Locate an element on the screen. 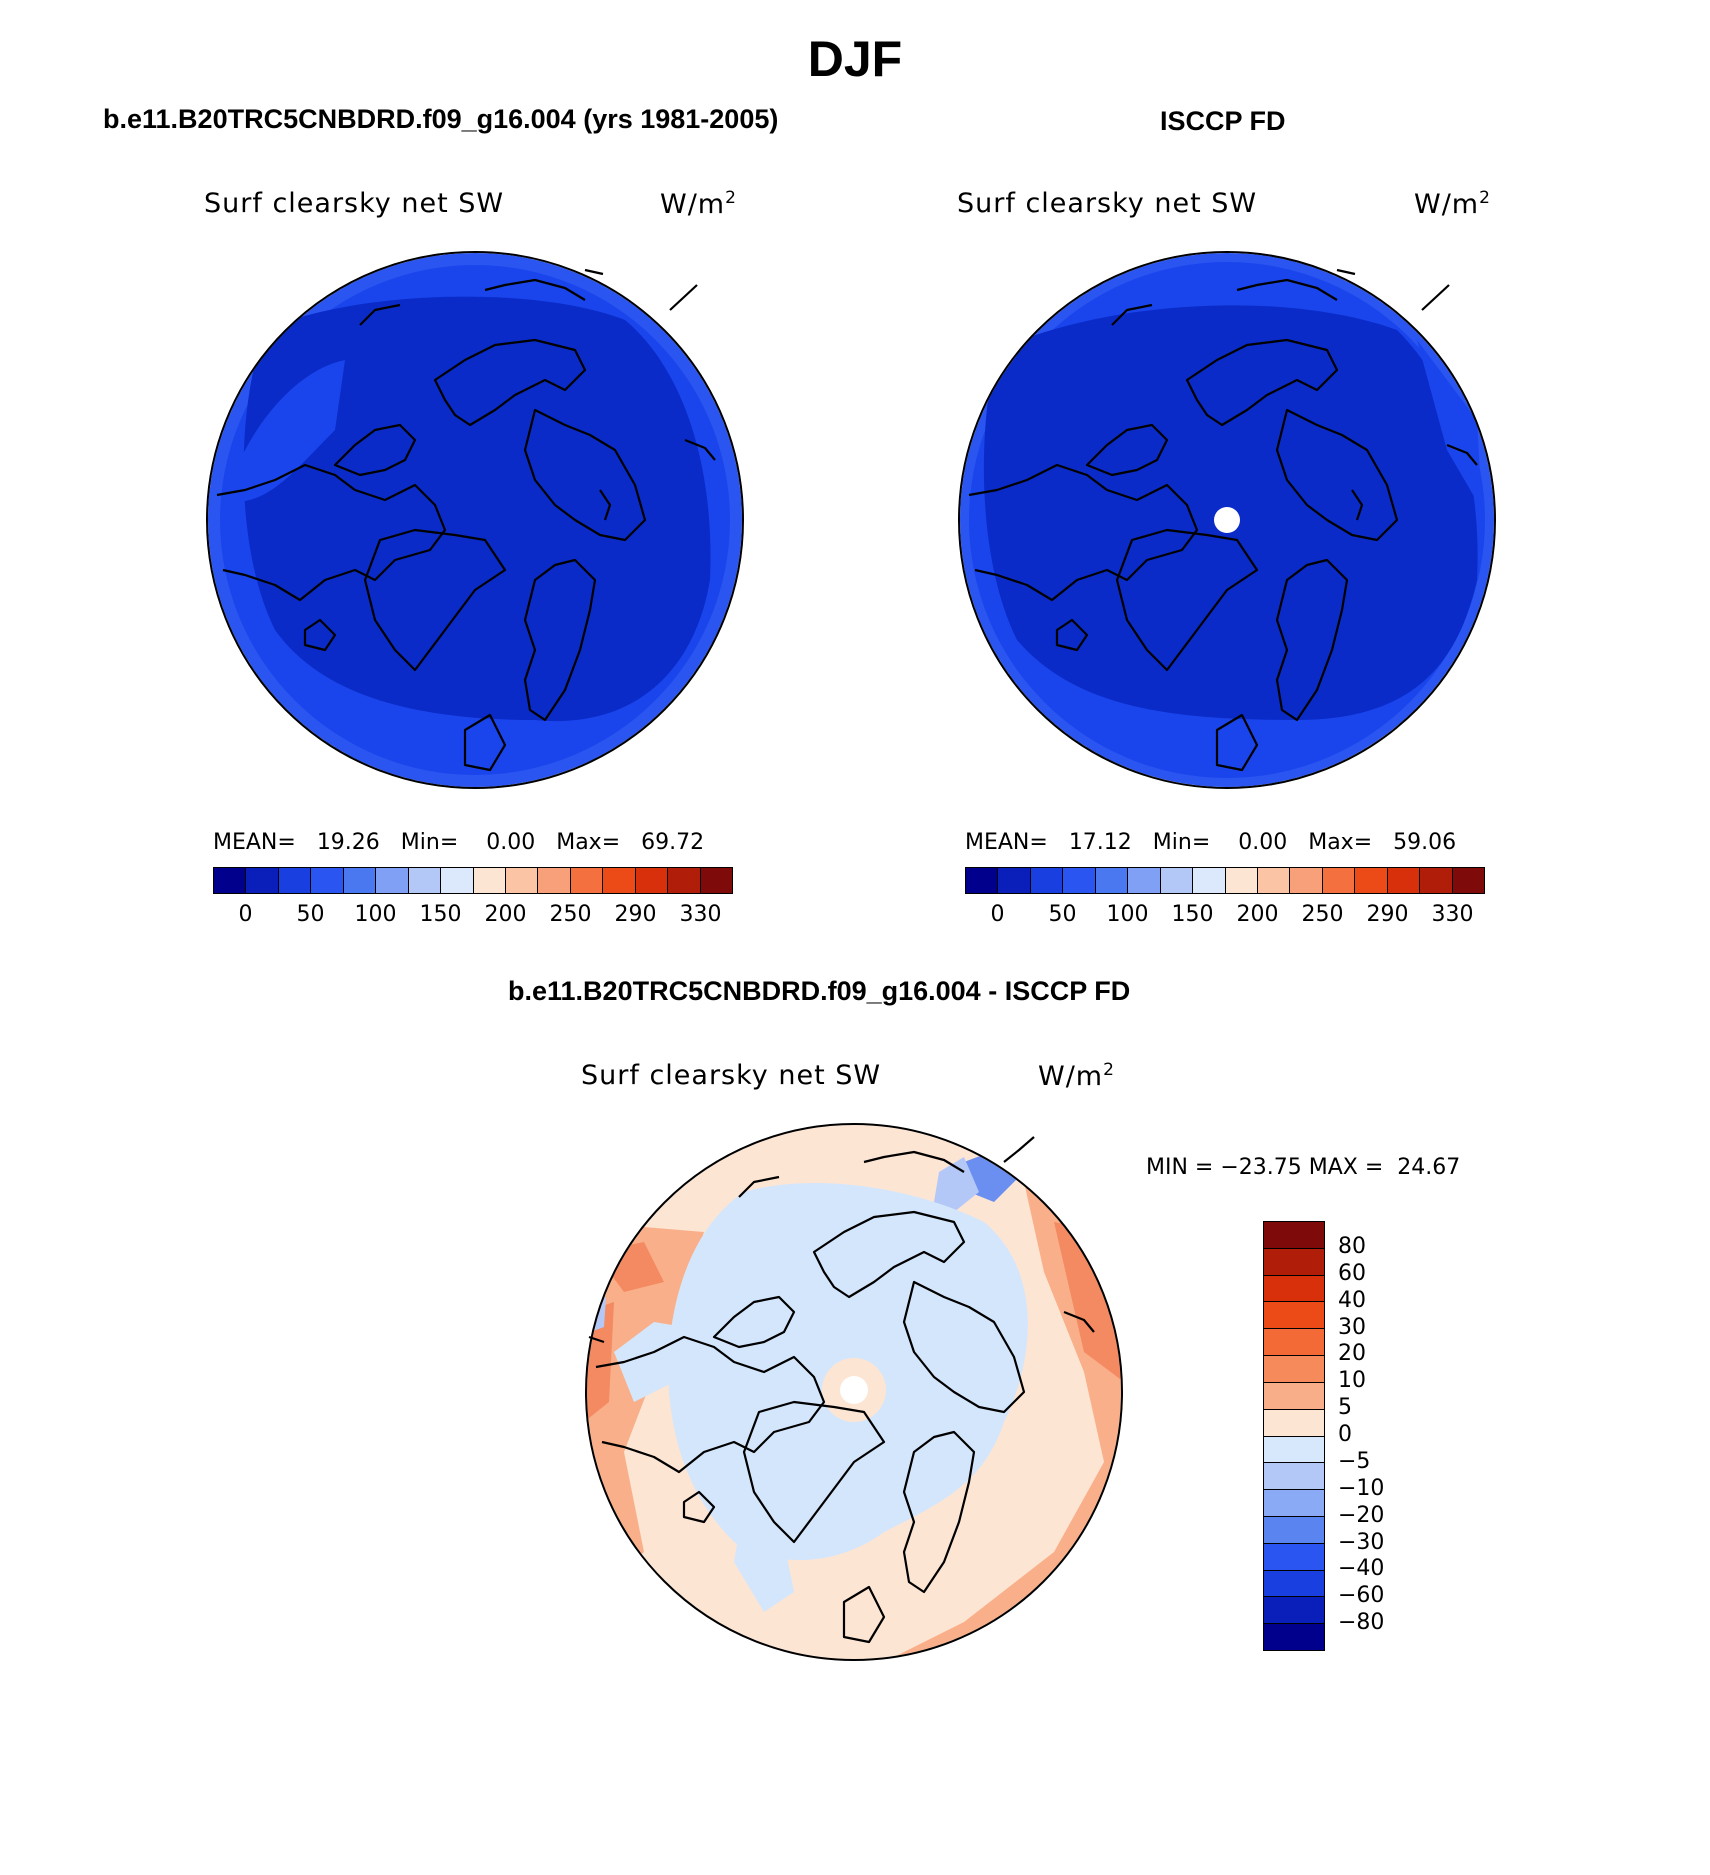 This screenshot has width=1710, height=1875. diff-minmax: MIN = −23.75 MAX = 24.67 is located at coordinates (1303, 1167).